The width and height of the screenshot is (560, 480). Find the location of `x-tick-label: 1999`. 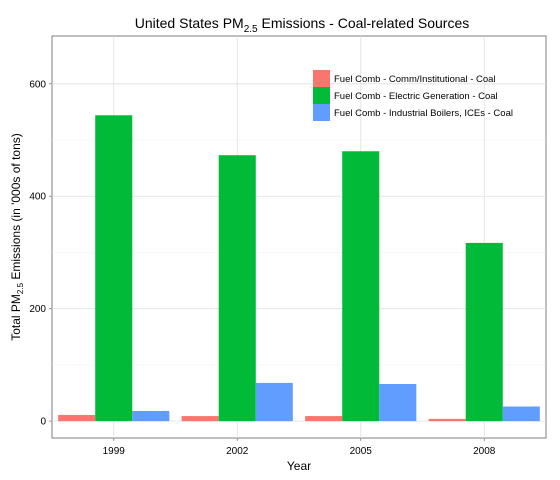

x-tick-label: 1999 is located at coordinates (114, 451).